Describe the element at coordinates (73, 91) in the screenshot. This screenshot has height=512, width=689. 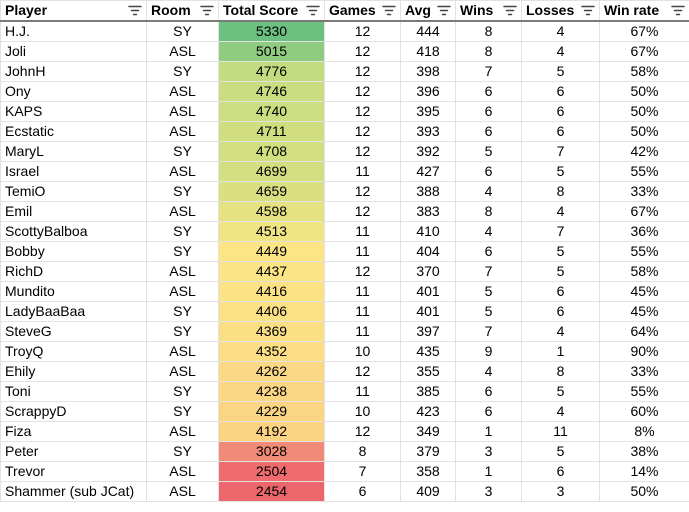
I see `player-cell: Ony` at that location.